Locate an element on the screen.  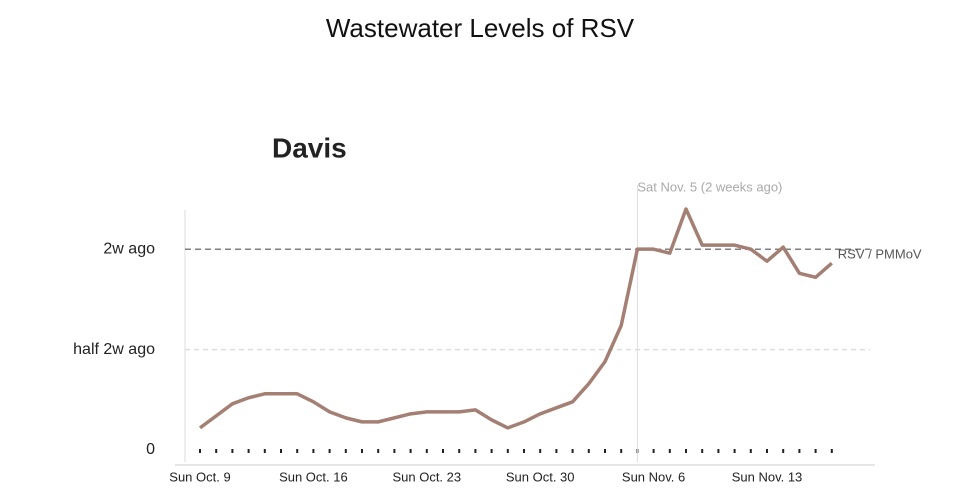
x-tick-label: Sun Nov. 6 is located at coordinates (653, 476).